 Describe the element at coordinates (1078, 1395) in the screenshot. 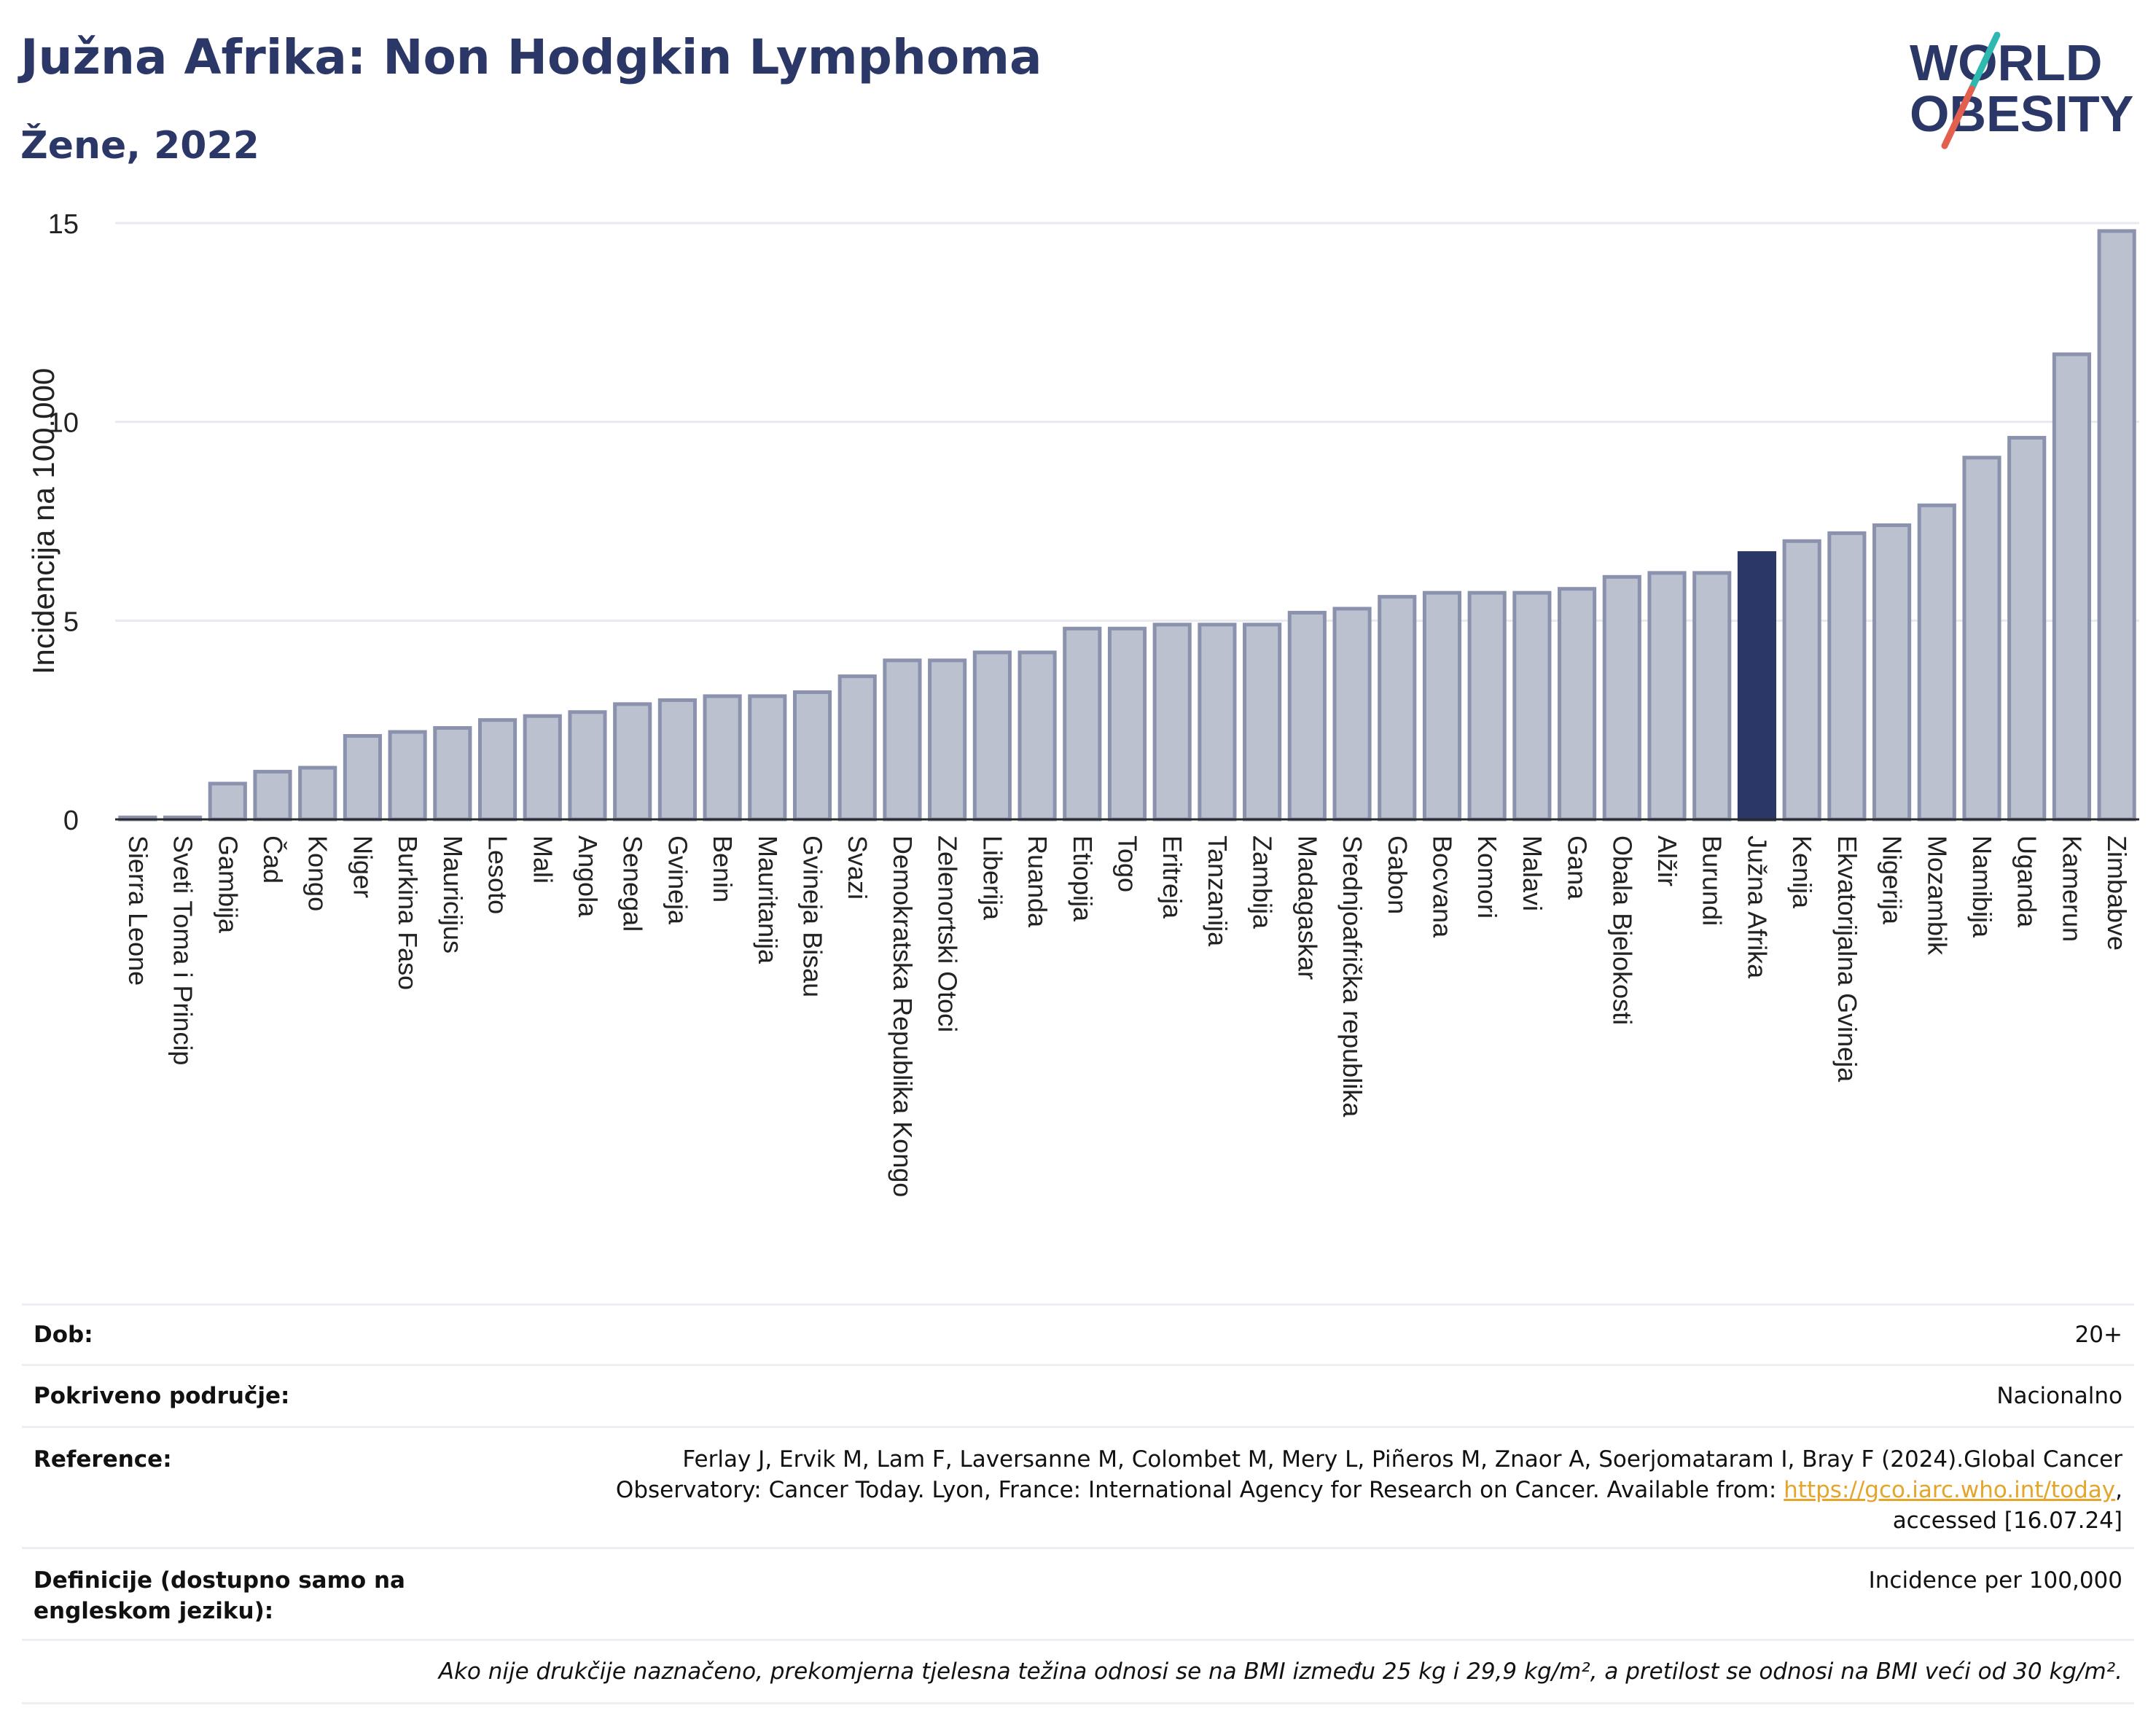

I see `info-row-coverage: Pokriveno područje: Nacionalno` at that location.